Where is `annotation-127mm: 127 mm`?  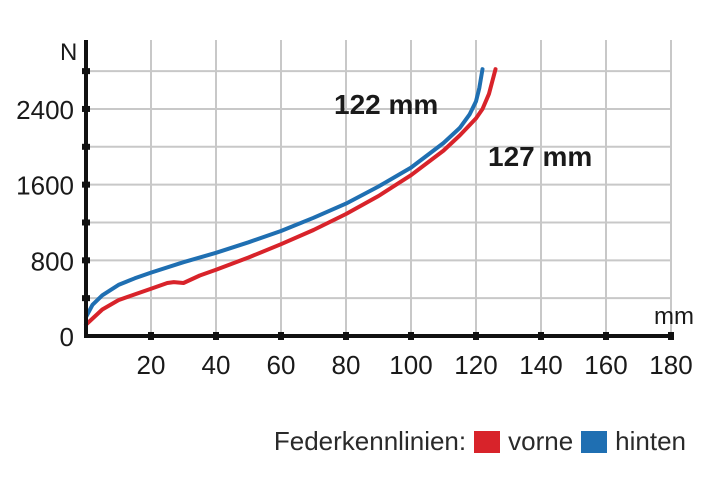
annotation-127mm: 127 mm is located at coordinates (540, 156).